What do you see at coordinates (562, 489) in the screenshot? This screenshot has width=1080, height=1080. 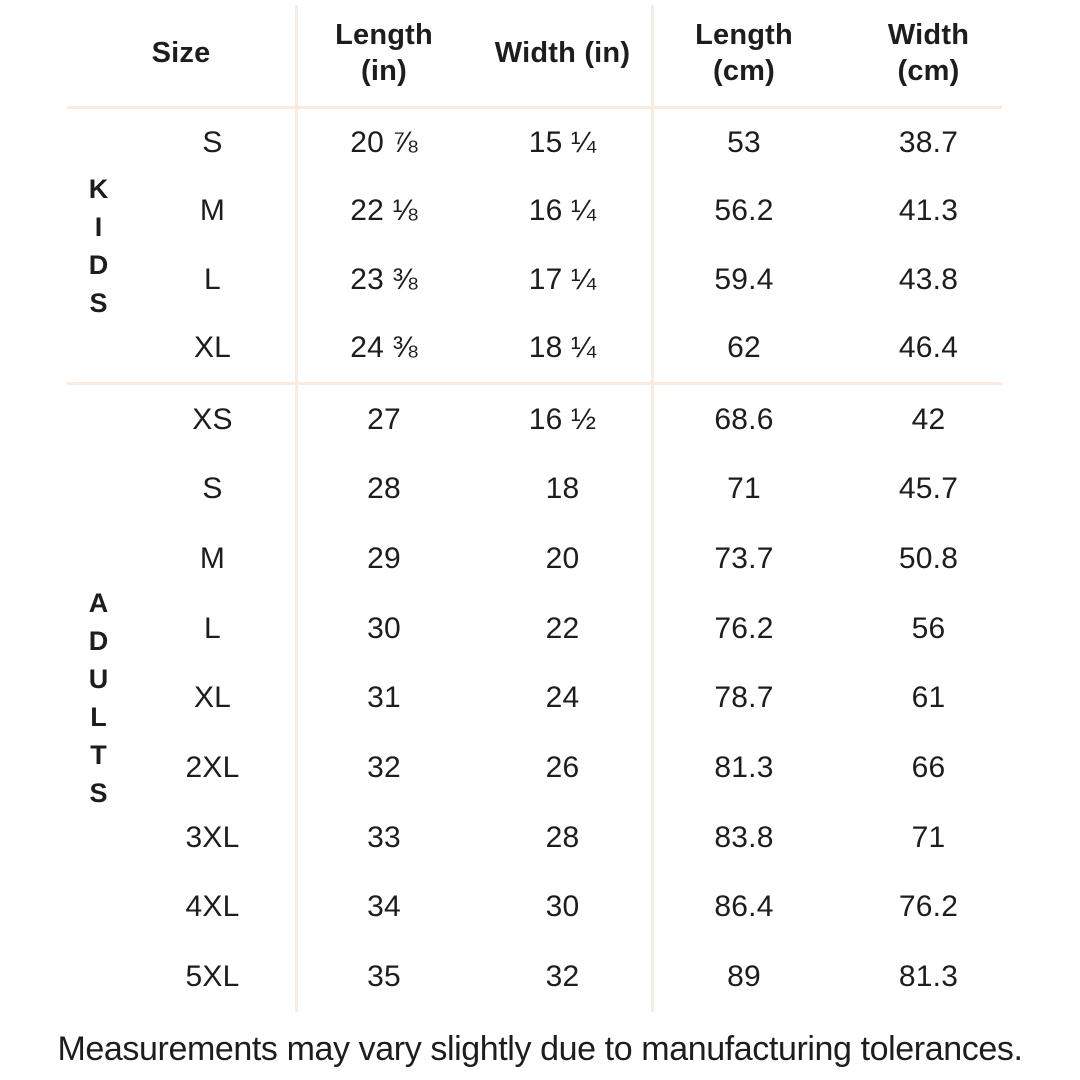 I see `width-in-cell: 18` at bounding box center [562, 489].